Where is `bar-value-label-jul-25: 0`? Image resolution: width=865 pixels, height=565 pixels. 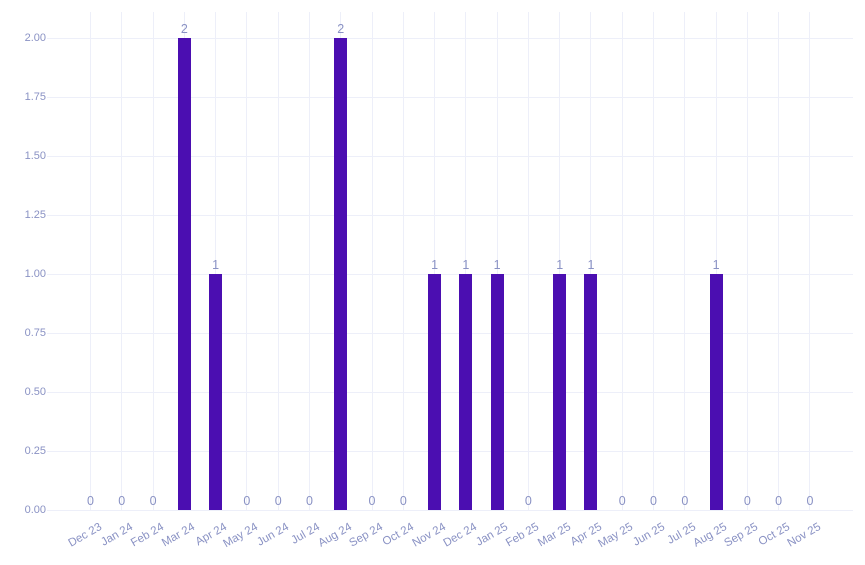
bar-value-label-jul-25: 0 is located at coordinates (685, 501).